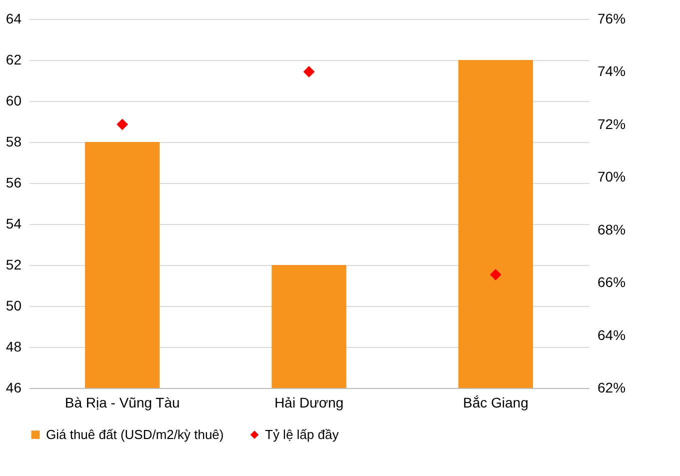 The width and height of the screenshot is (680, 476). I want to click on y-tick-label: 50, so click(14, 306).